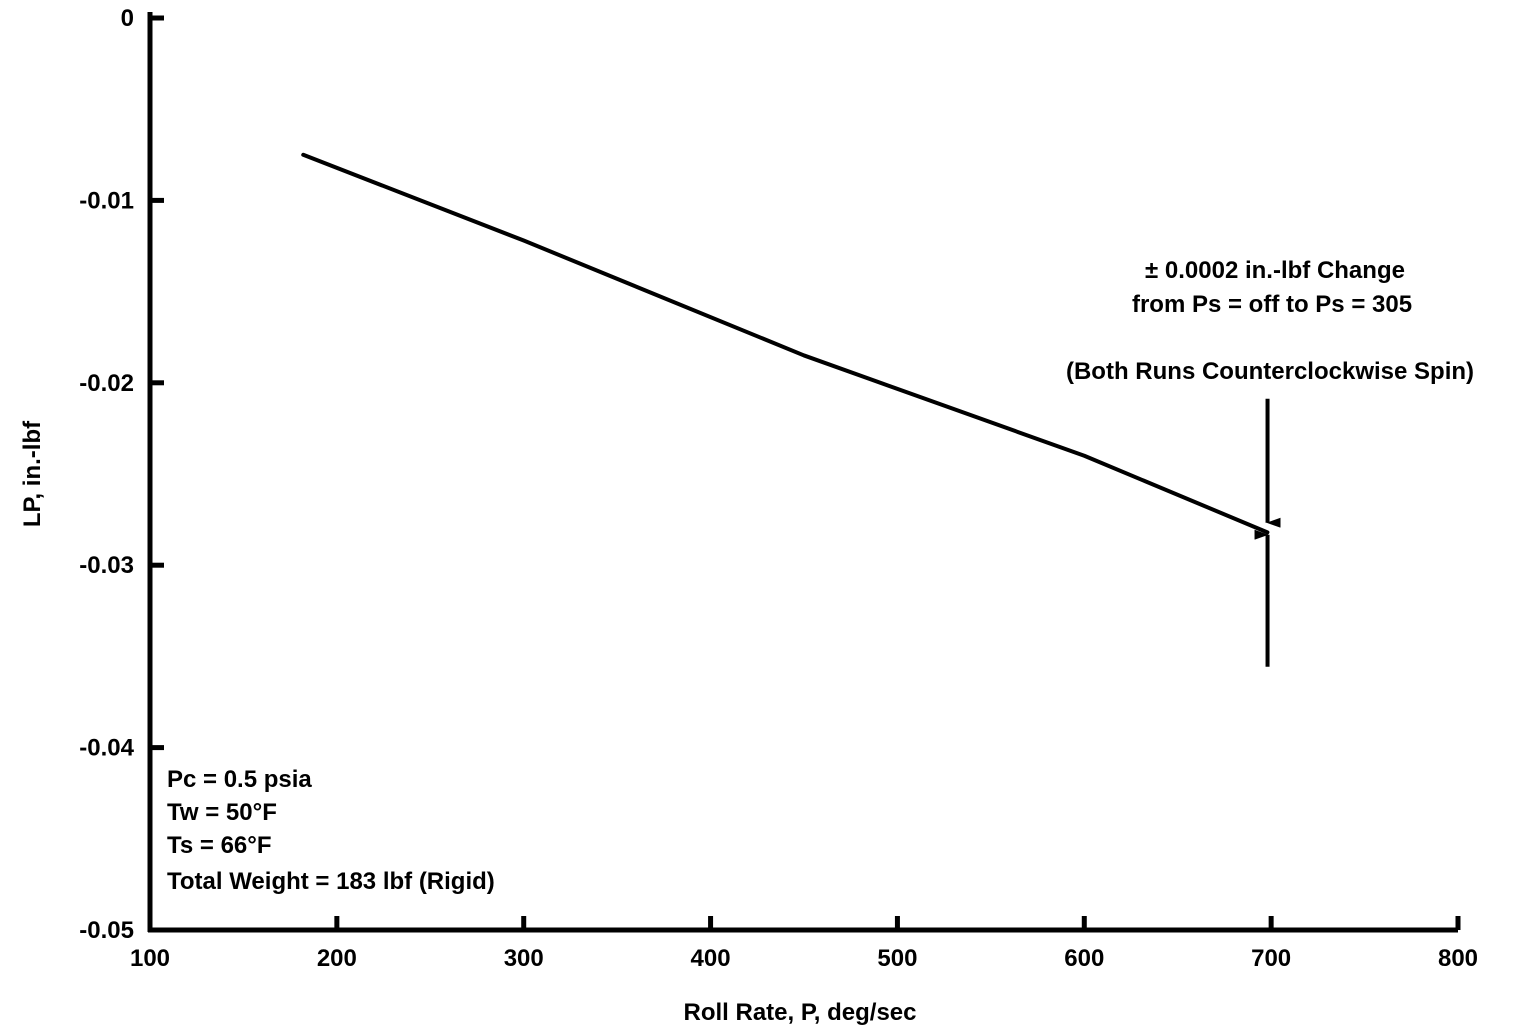  I want to click on x-tick-label: 200, so click(337, 958).